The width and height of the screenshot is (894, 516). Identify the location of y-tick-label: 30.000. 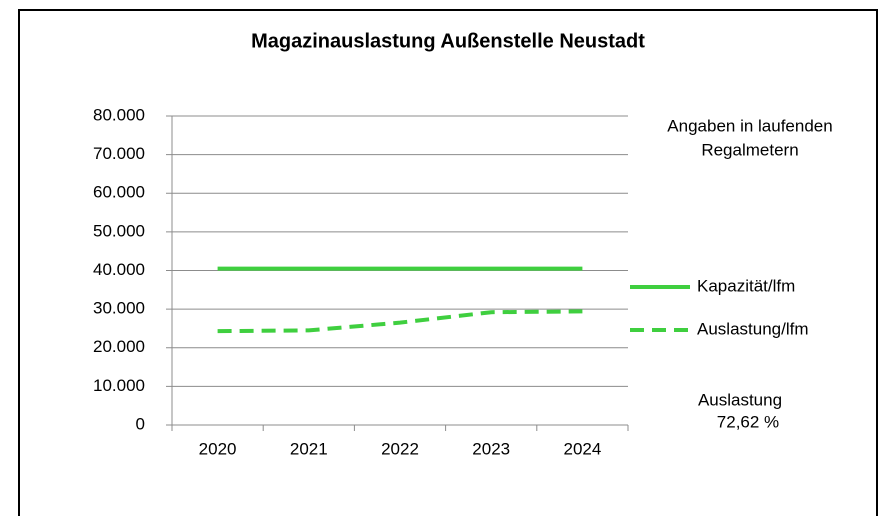
(119, 308).